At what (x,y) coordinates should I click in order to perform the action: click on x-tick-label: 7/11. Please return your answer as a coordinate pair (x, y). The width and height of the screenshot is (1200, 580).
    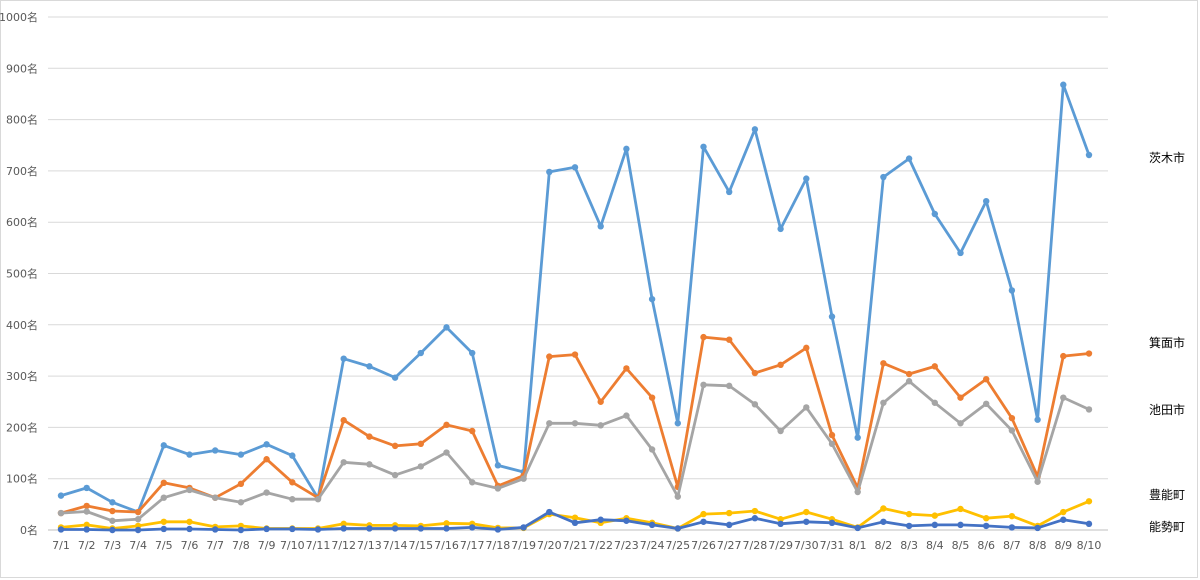
    Looking at the image, I should click on (318, 545).